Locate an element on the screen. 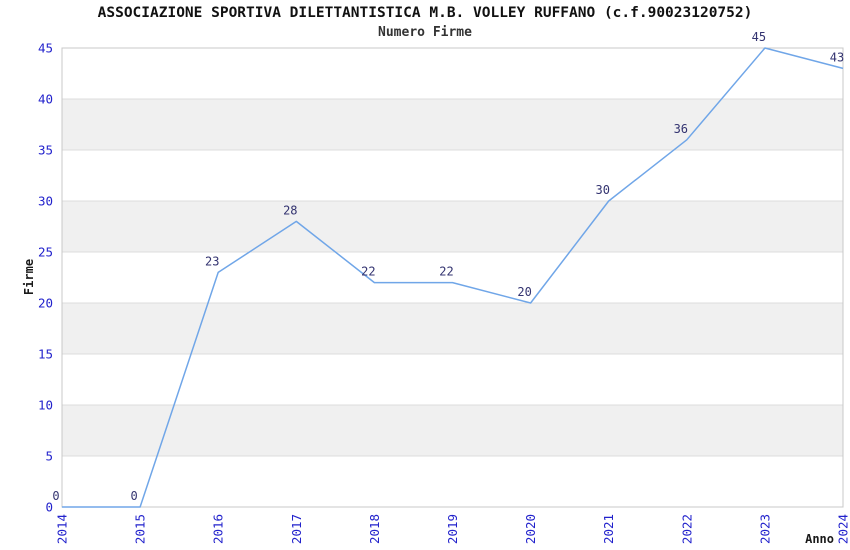 This screenshot has height=550, width=850. x-tick-label: 2016 is located at coordinates (218, 529).